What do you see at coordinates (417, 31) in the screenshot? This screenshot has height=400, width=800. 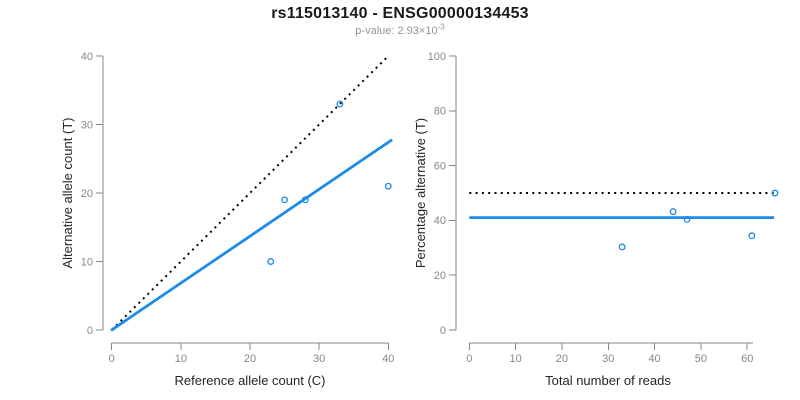 I see `subtitle-value: 2.93×10` at bounding box center [417, 31].